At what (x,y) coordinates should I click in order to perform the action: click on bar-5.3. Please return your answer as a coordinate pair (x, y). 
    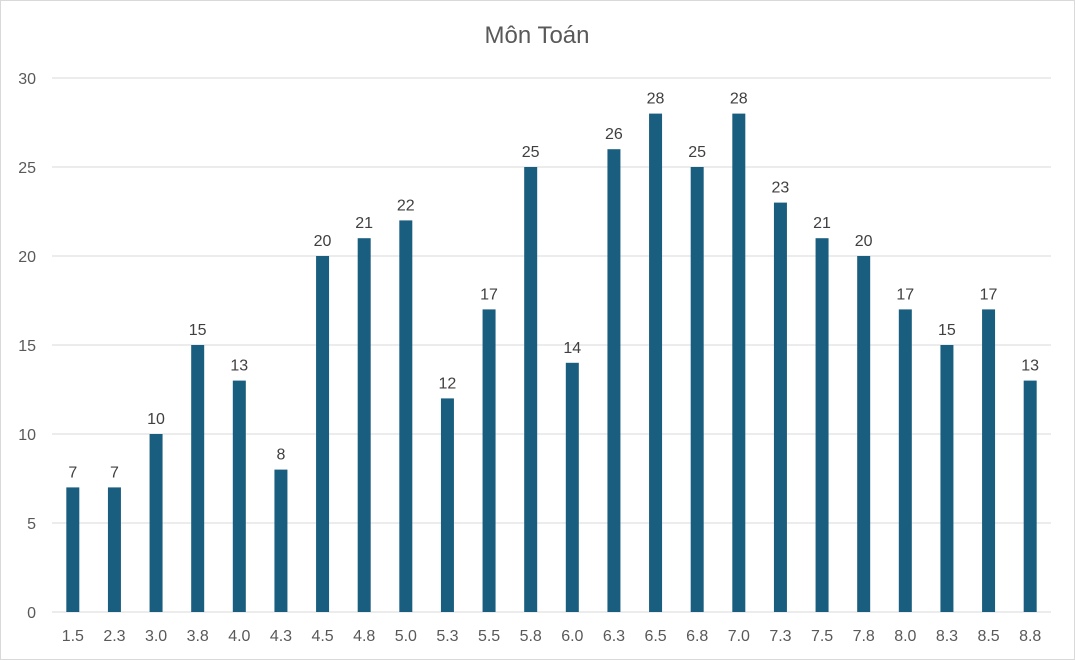
    Looking at the image, I should click on (447, 505).